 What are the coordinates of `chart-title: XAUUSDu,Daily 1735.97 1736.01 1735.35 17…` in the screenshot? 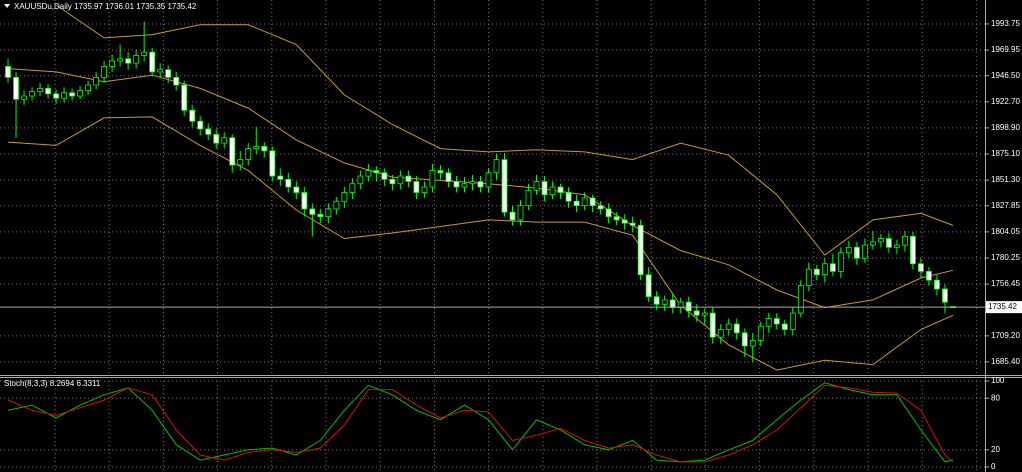 It's located at (105, 6).